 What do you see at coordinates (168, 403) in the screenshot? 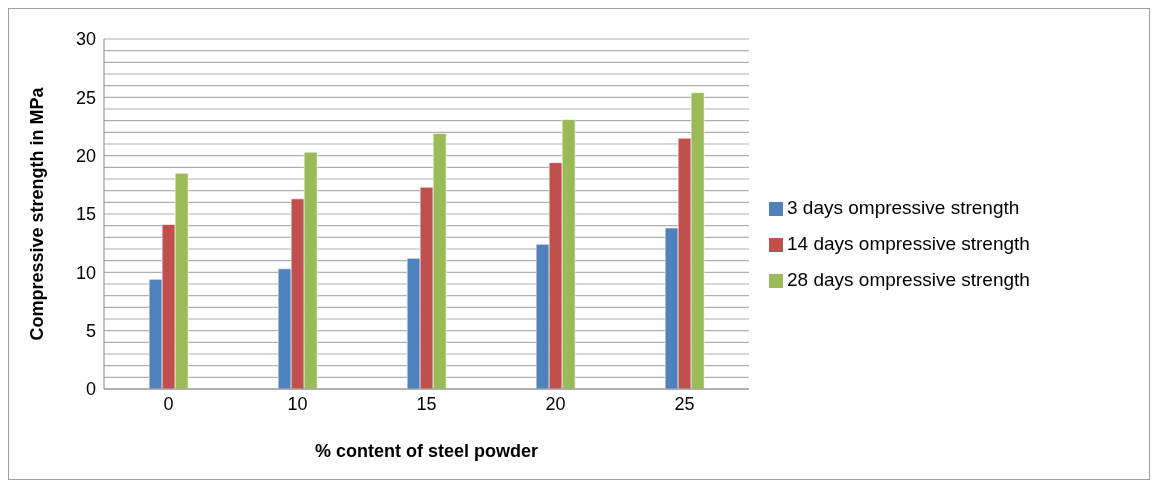
I see `x-tick-label: 0` at bounding box center [168, 403].